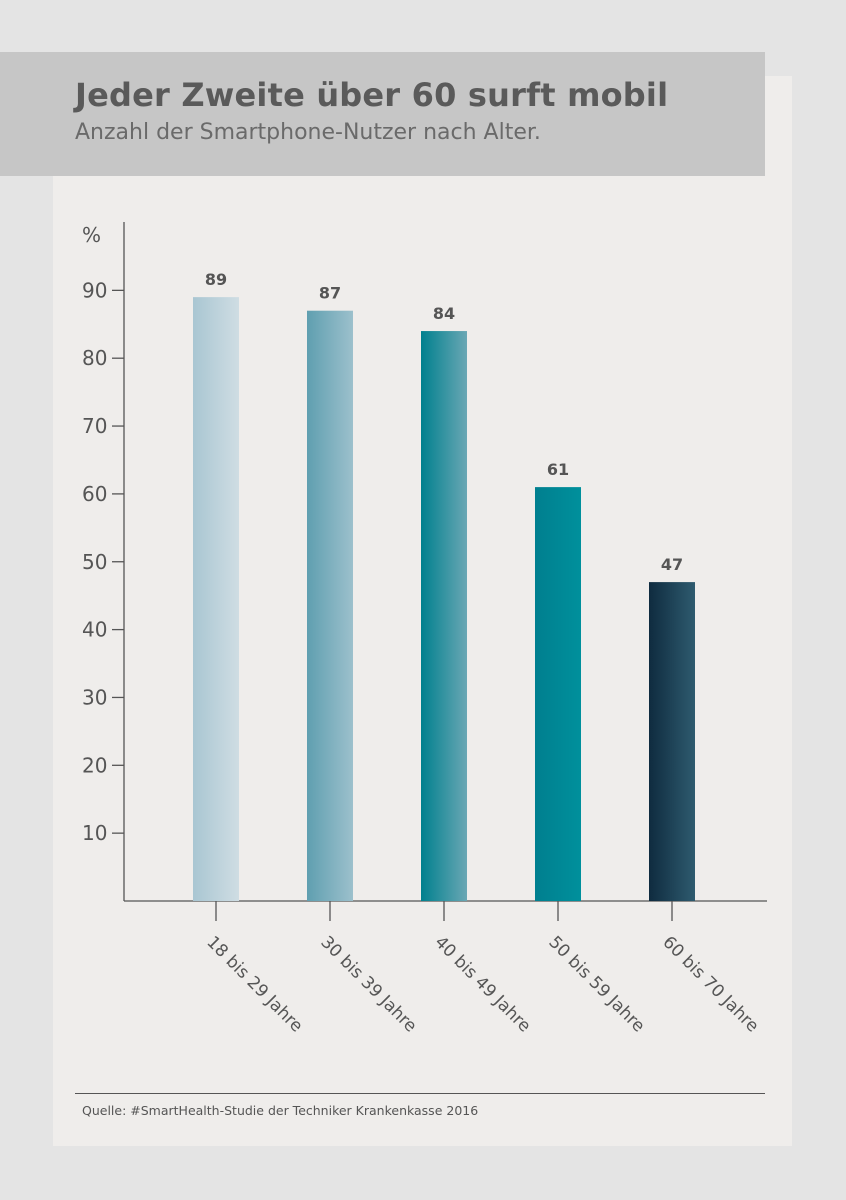  I want to click on bar-value-label: 61, so click(558, 469).